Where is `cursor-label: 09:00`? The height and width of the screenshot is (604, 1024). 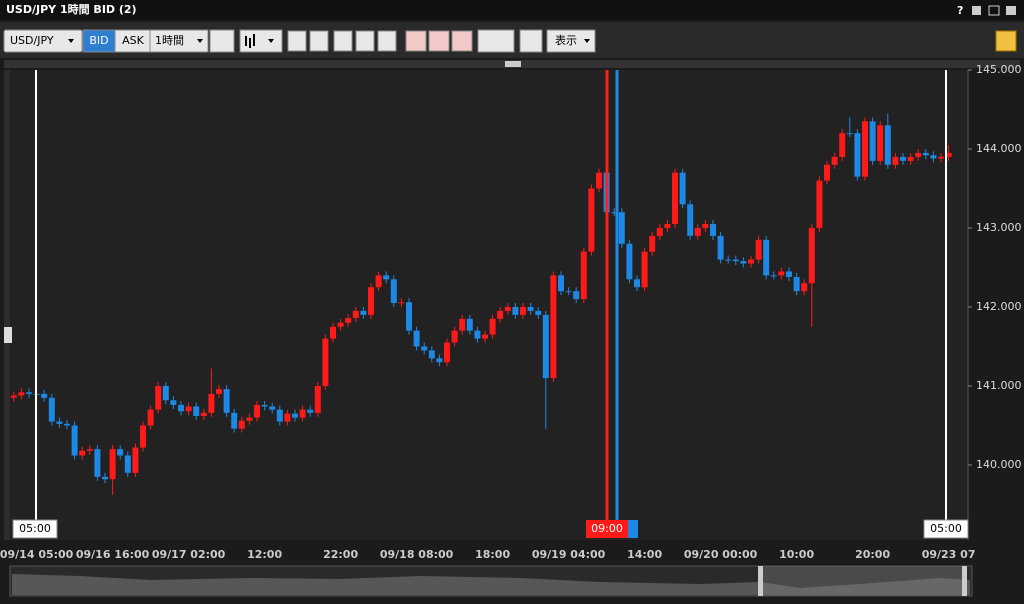
cursor-label: 09:00 is located at coordinates (607, 528).